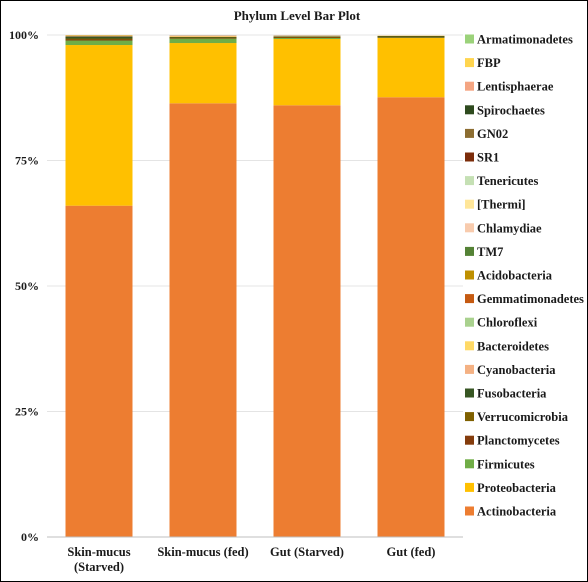  What do you see at coordinates (512, 394) in the screenshot?
I see `legend-label: Fusobacteria` at bounding box center [512, 394].